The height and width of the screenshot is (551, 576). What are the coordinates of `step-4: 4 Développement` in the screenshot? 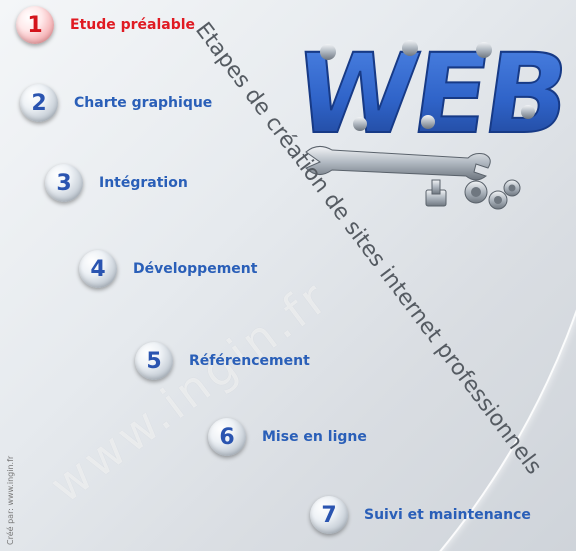 It's located at (168, 269).